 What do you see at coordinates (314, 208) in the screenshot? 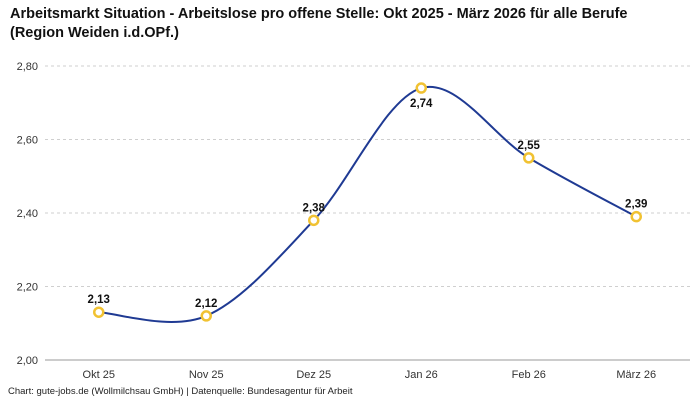
I see `data-point-label: 2,38` at bounding box center [314, 208].